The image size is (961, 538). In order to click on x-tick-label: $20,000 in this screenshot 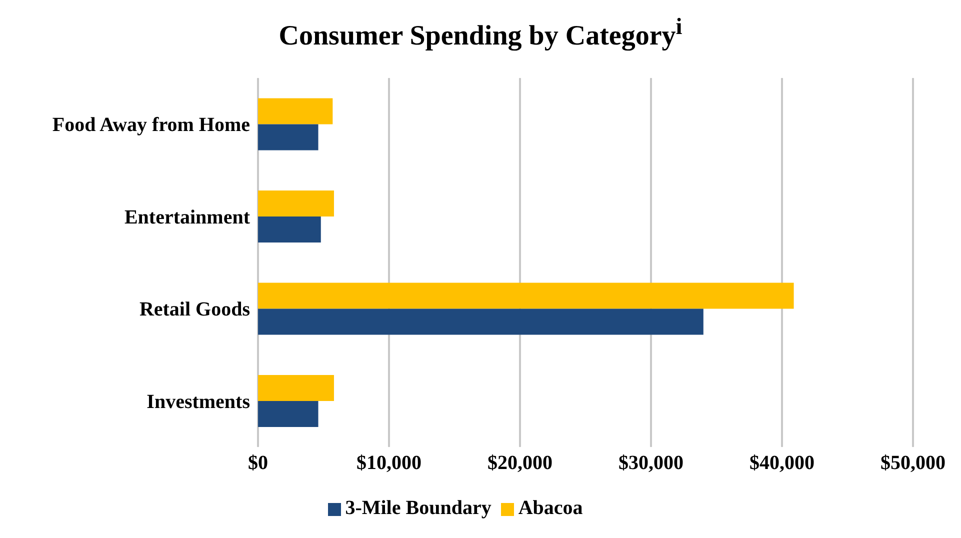, I will do `click(520, 463)`.